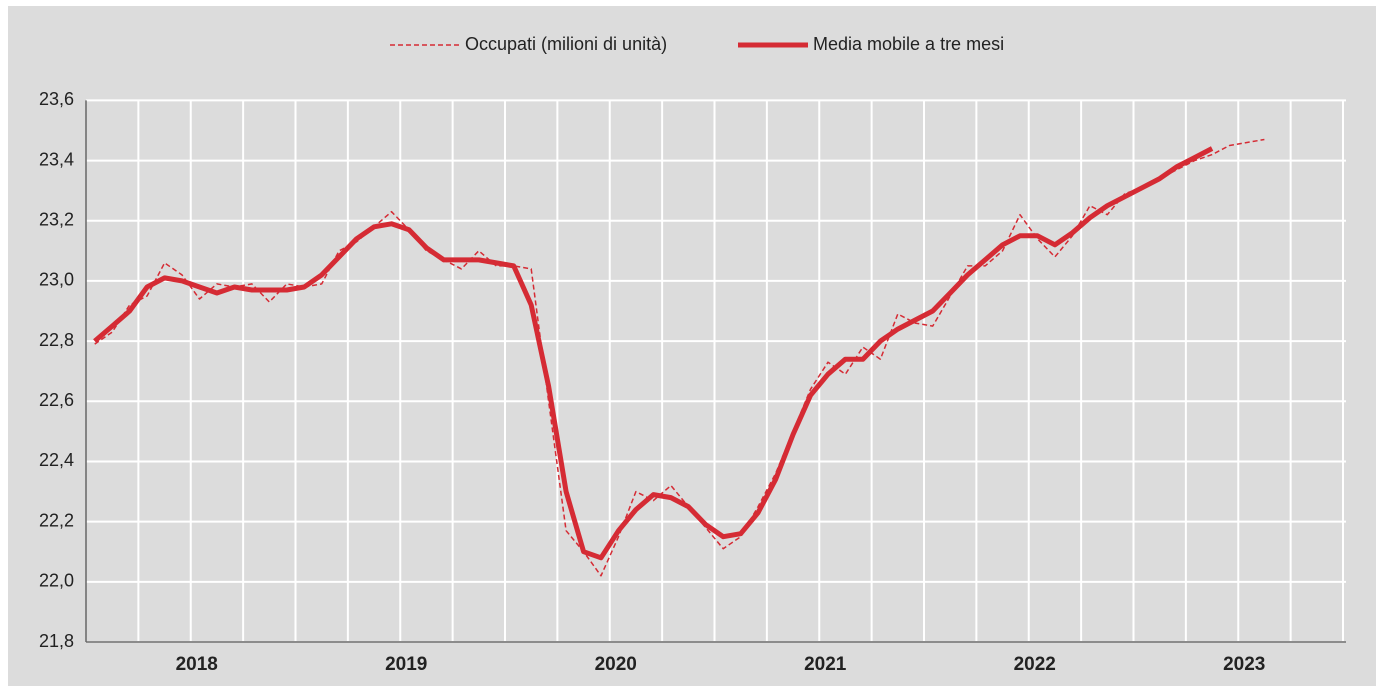 The width and height of the screenshot is (1384, 695). I want to click on x-tick-label: 2019, so click(406, 664).